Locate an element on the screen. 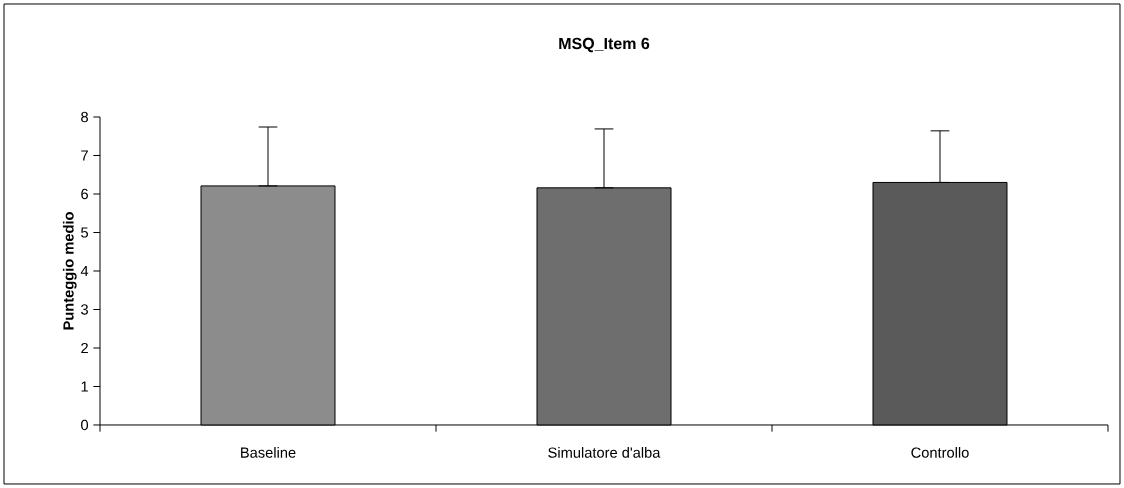 This screenshot has height=488, width=1124. y-tick-label: 2 is located at coordinates (84, 348).